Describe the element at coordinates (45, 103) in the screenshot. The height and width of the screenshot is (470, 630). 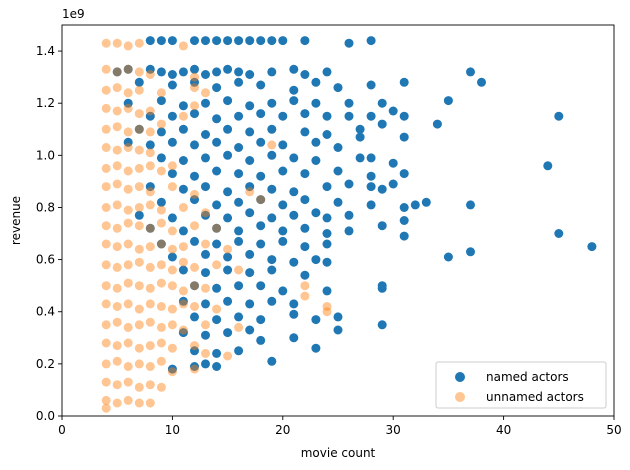
I see `y-tick-label: 1.2` at that location.